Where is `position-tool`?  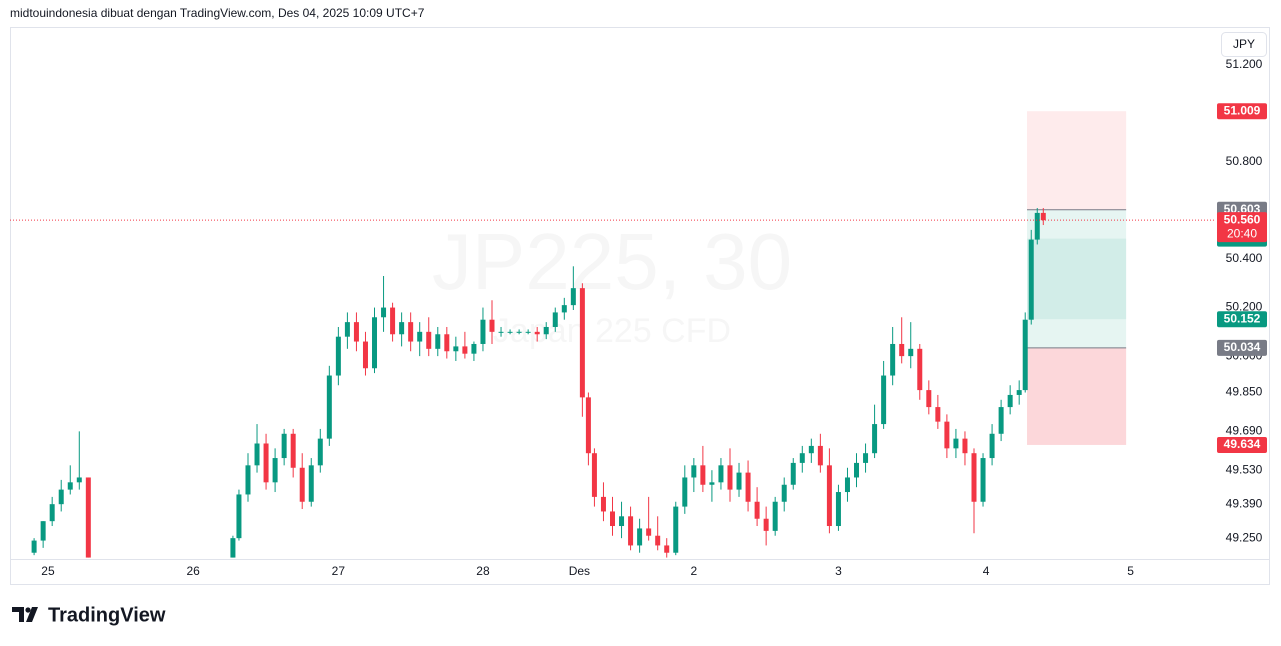
position-tool is located at coordinates (1077, 278).